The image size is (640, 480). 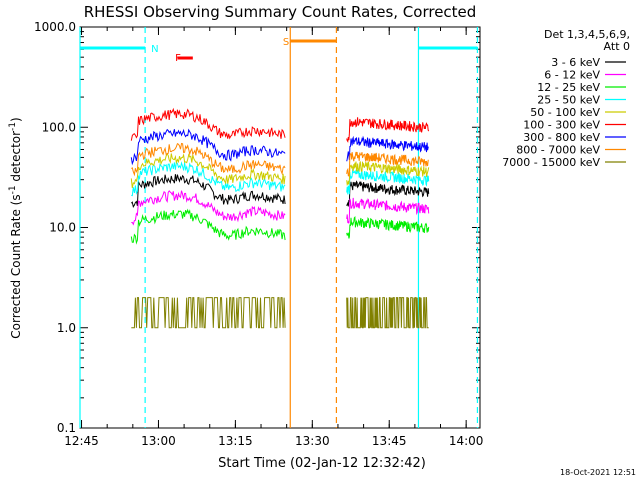 What do you see at coordinates (572, 75) in the screenshot?
I see `legend-label: 6 - 12 keV` at bounding box center [572, 75].